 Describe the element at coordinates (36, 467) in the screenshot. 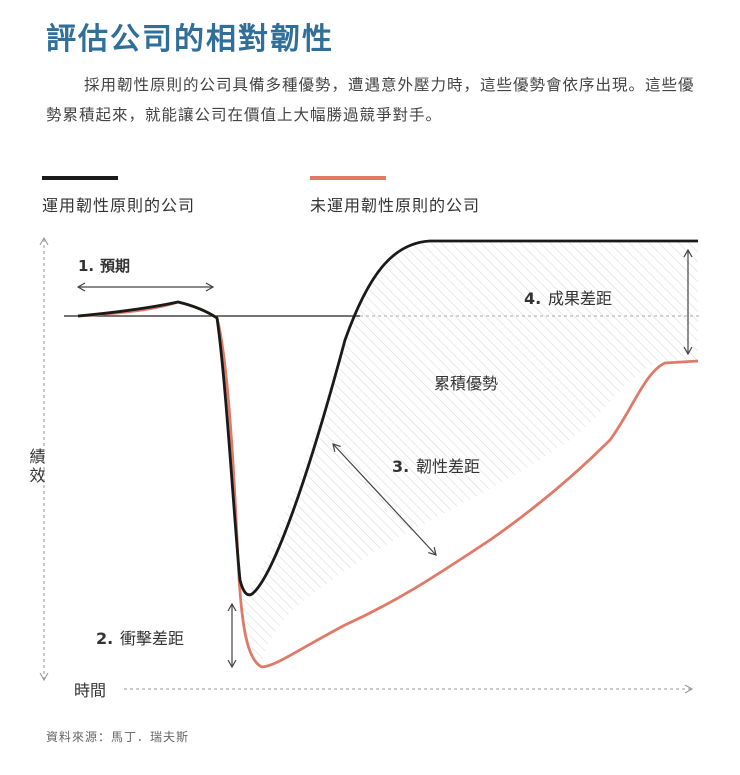

I see `y-axis-label: 績效` at that location.